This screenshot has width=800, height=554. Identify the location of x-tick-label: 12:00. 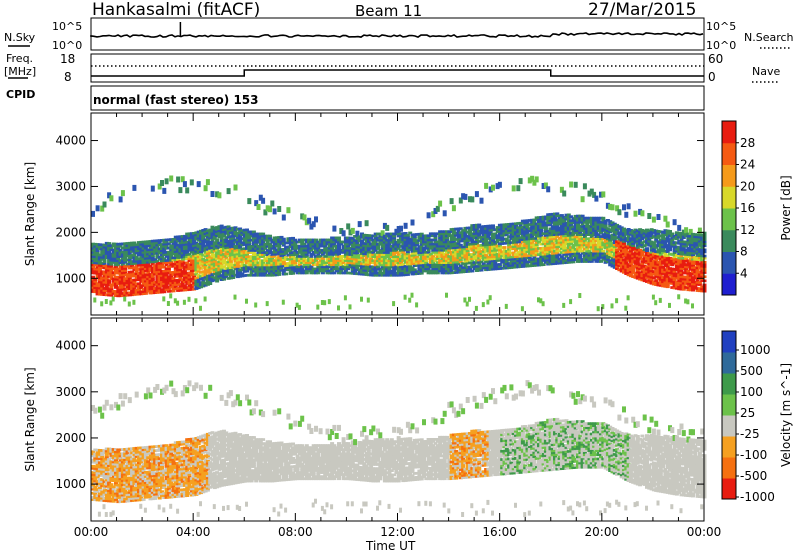
(397, 532).